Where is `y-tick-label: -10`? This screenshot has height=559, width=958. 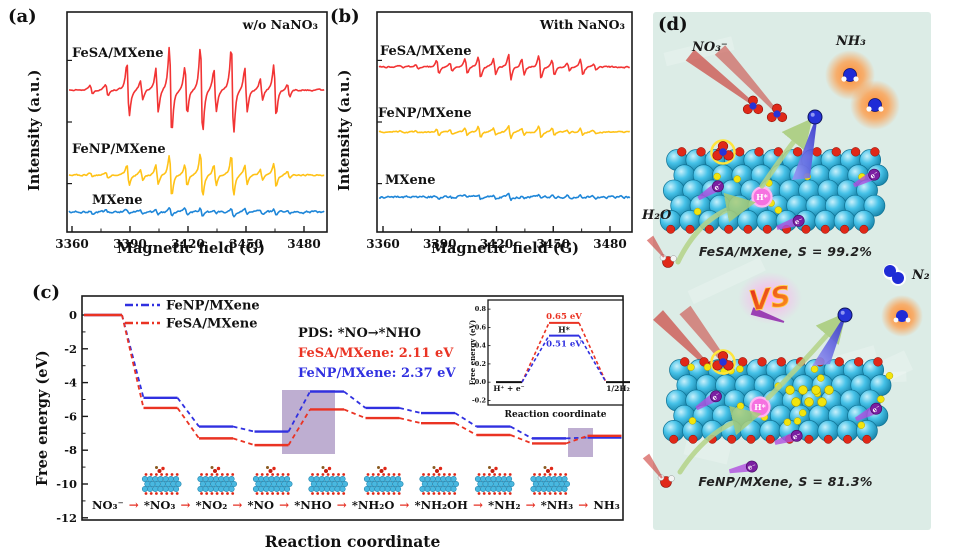
y-tick-label: -10 is located at coordinates (66, 484).